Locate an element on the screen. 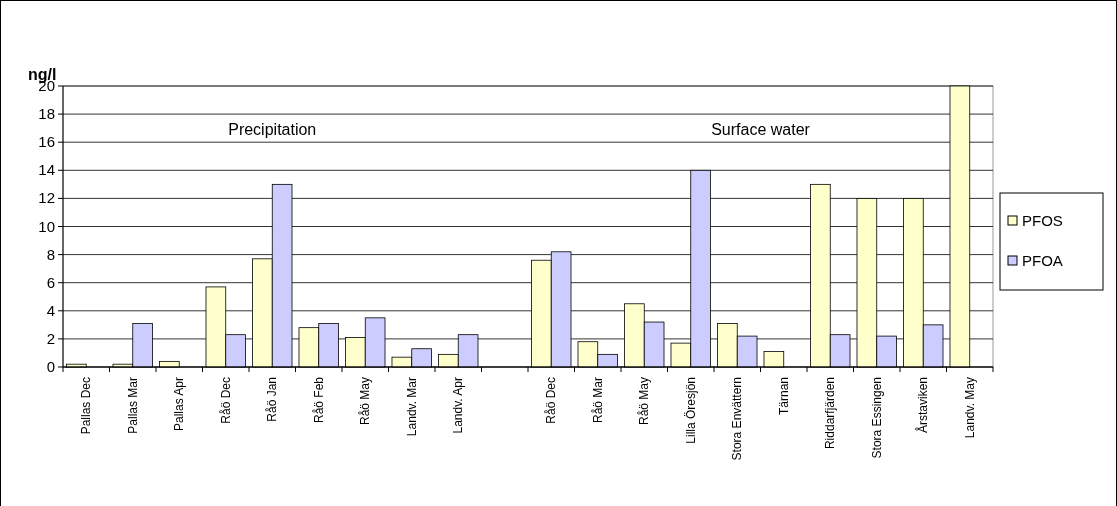 This screenshot has height=506, width=1117. x-tick-label: Pallas Mar is located at coordinates (132, 405).